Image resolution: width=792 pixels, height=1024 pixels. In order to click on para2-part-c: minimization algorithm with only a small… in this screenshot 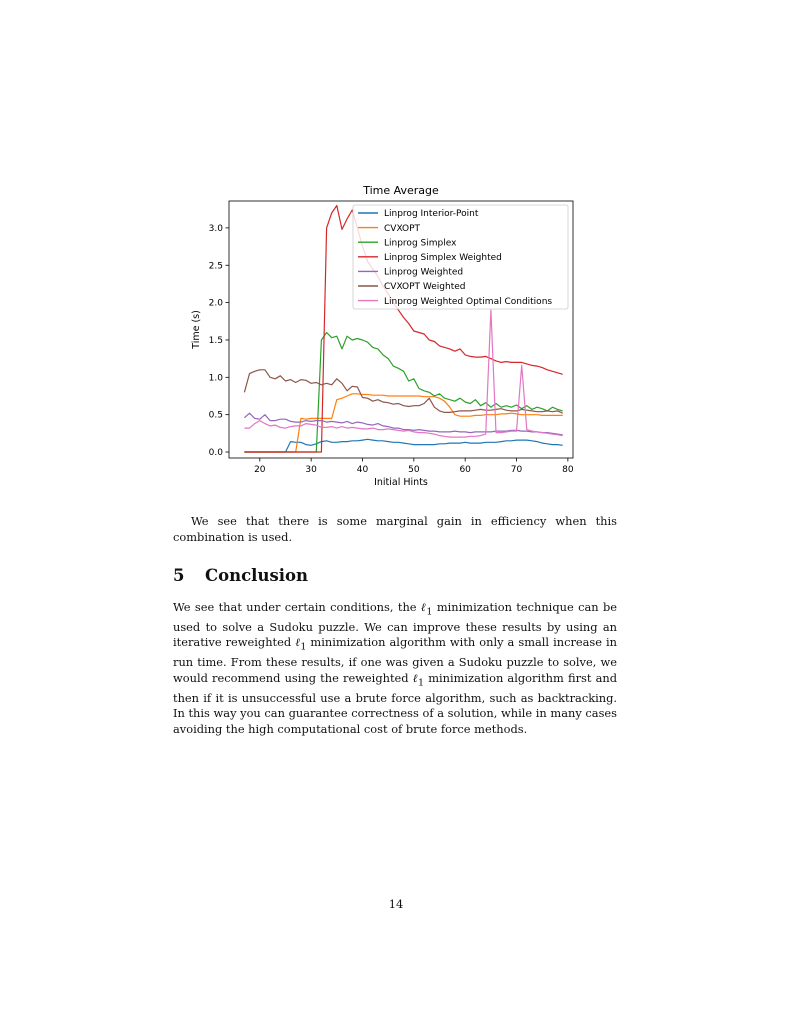, I will do `click(395, 660)`.